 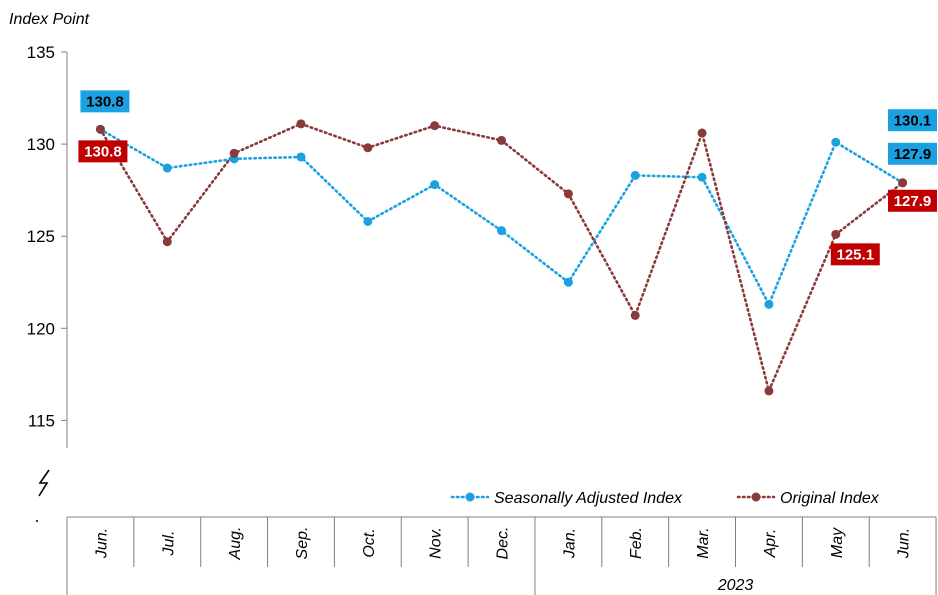 I want to click on axis-break-symbol, so click(x=43, y=495).